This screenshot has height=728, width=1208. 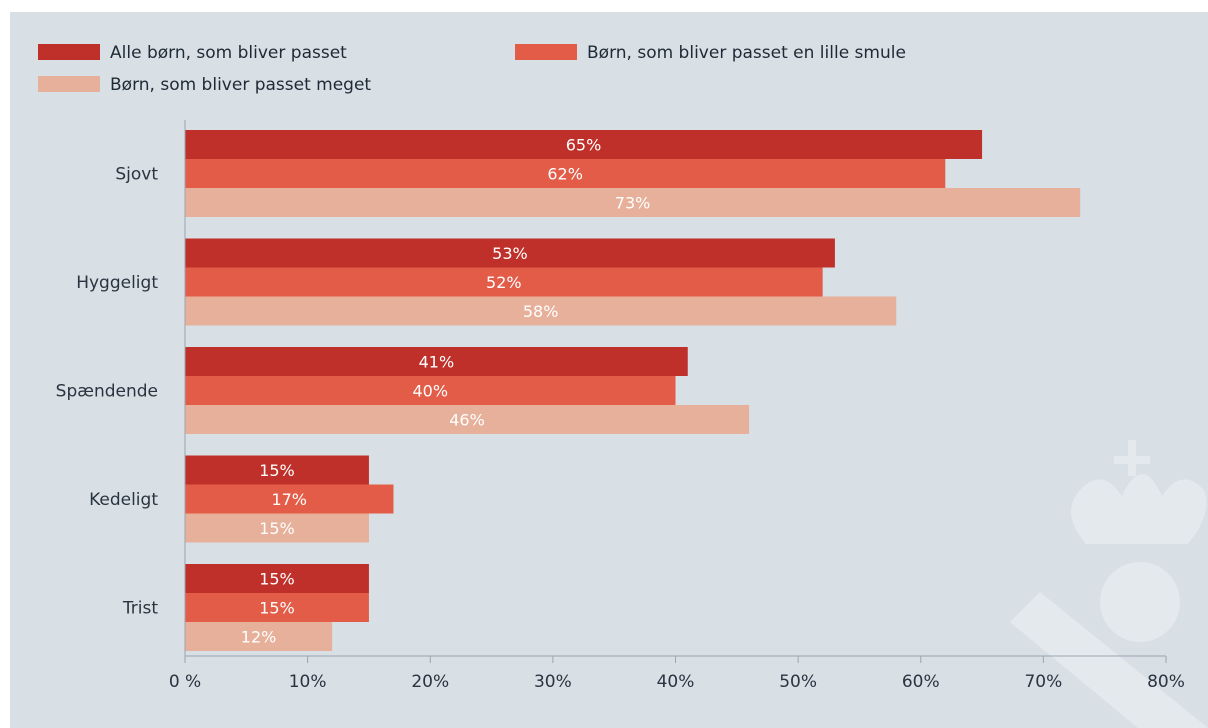 I want to click on watermark-stroke, so click(x=1109, y=660).